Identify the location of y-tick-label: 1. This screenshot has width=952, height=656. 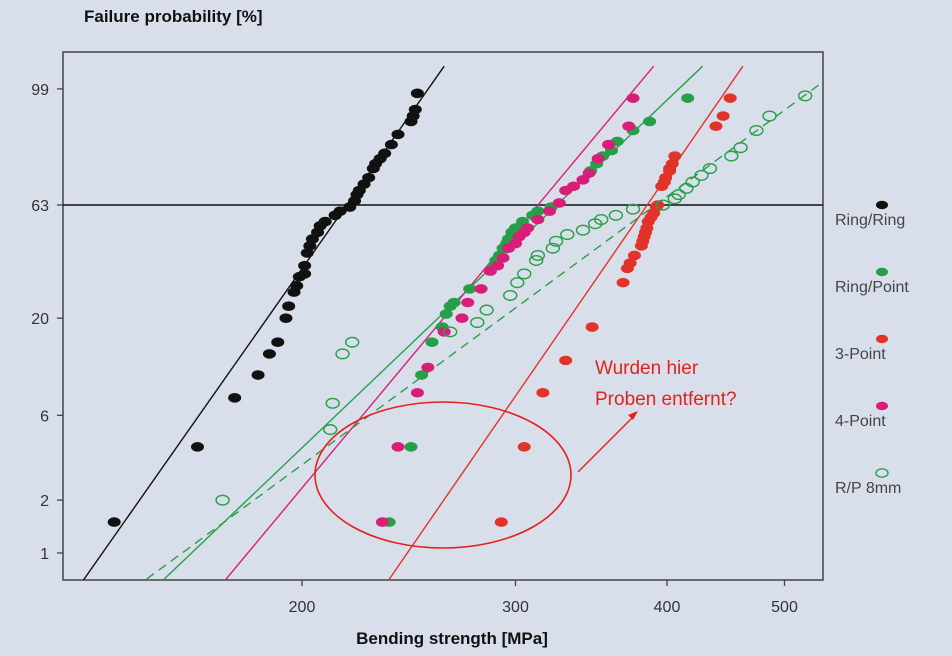
(44, 554).